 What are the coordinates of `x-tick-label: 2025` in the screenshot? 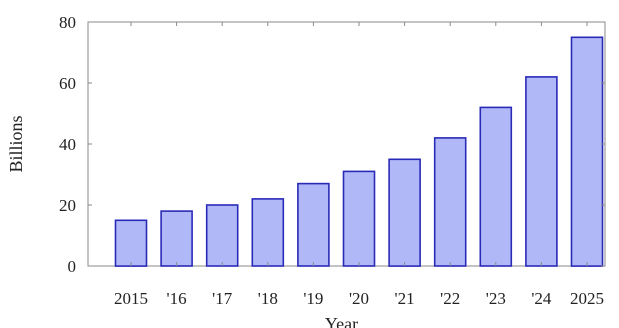 It's located at (587, 298).